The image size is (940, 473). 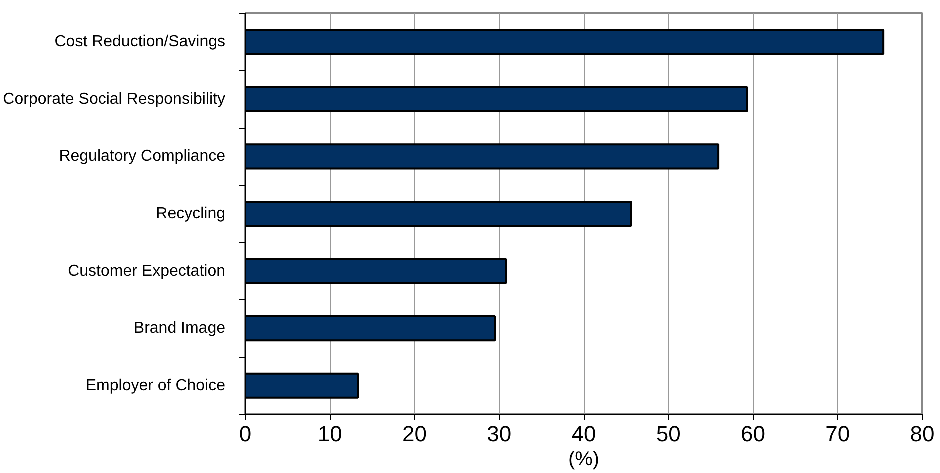 I want to click on x-tick-label: 80, so click(x=922, y=434).